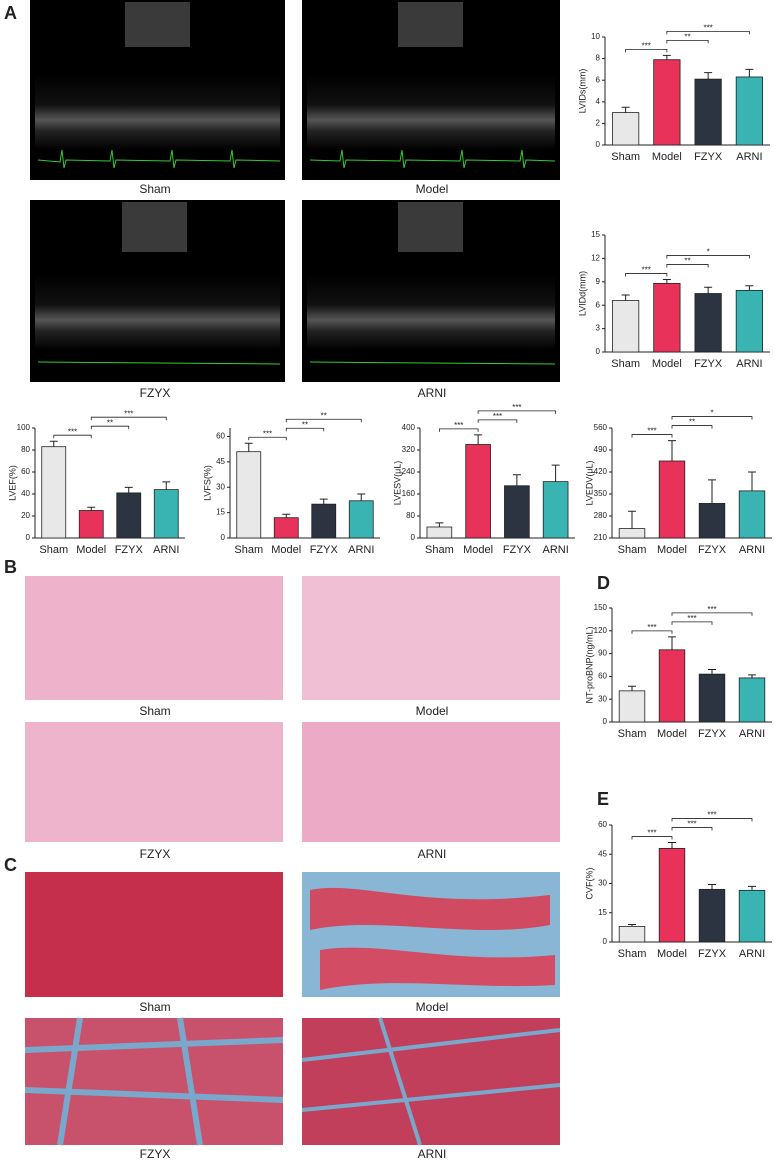 The height and width of the screenshot is (1163, 783). What do you see at coordinates (602, 912) in the screenshot?
I see `y-tick-label: 15` at bounding box center [602, 912].